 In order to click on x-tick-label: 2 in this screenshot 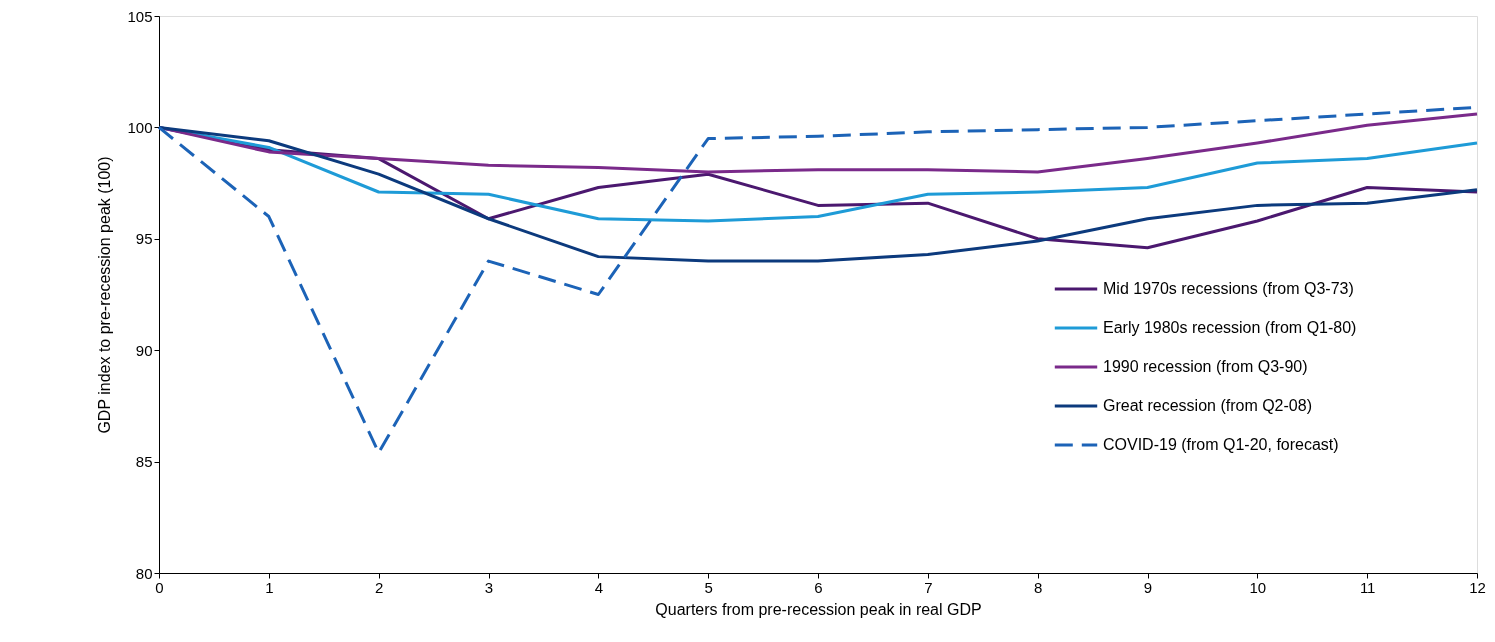, I will do `click(379, 587)`.